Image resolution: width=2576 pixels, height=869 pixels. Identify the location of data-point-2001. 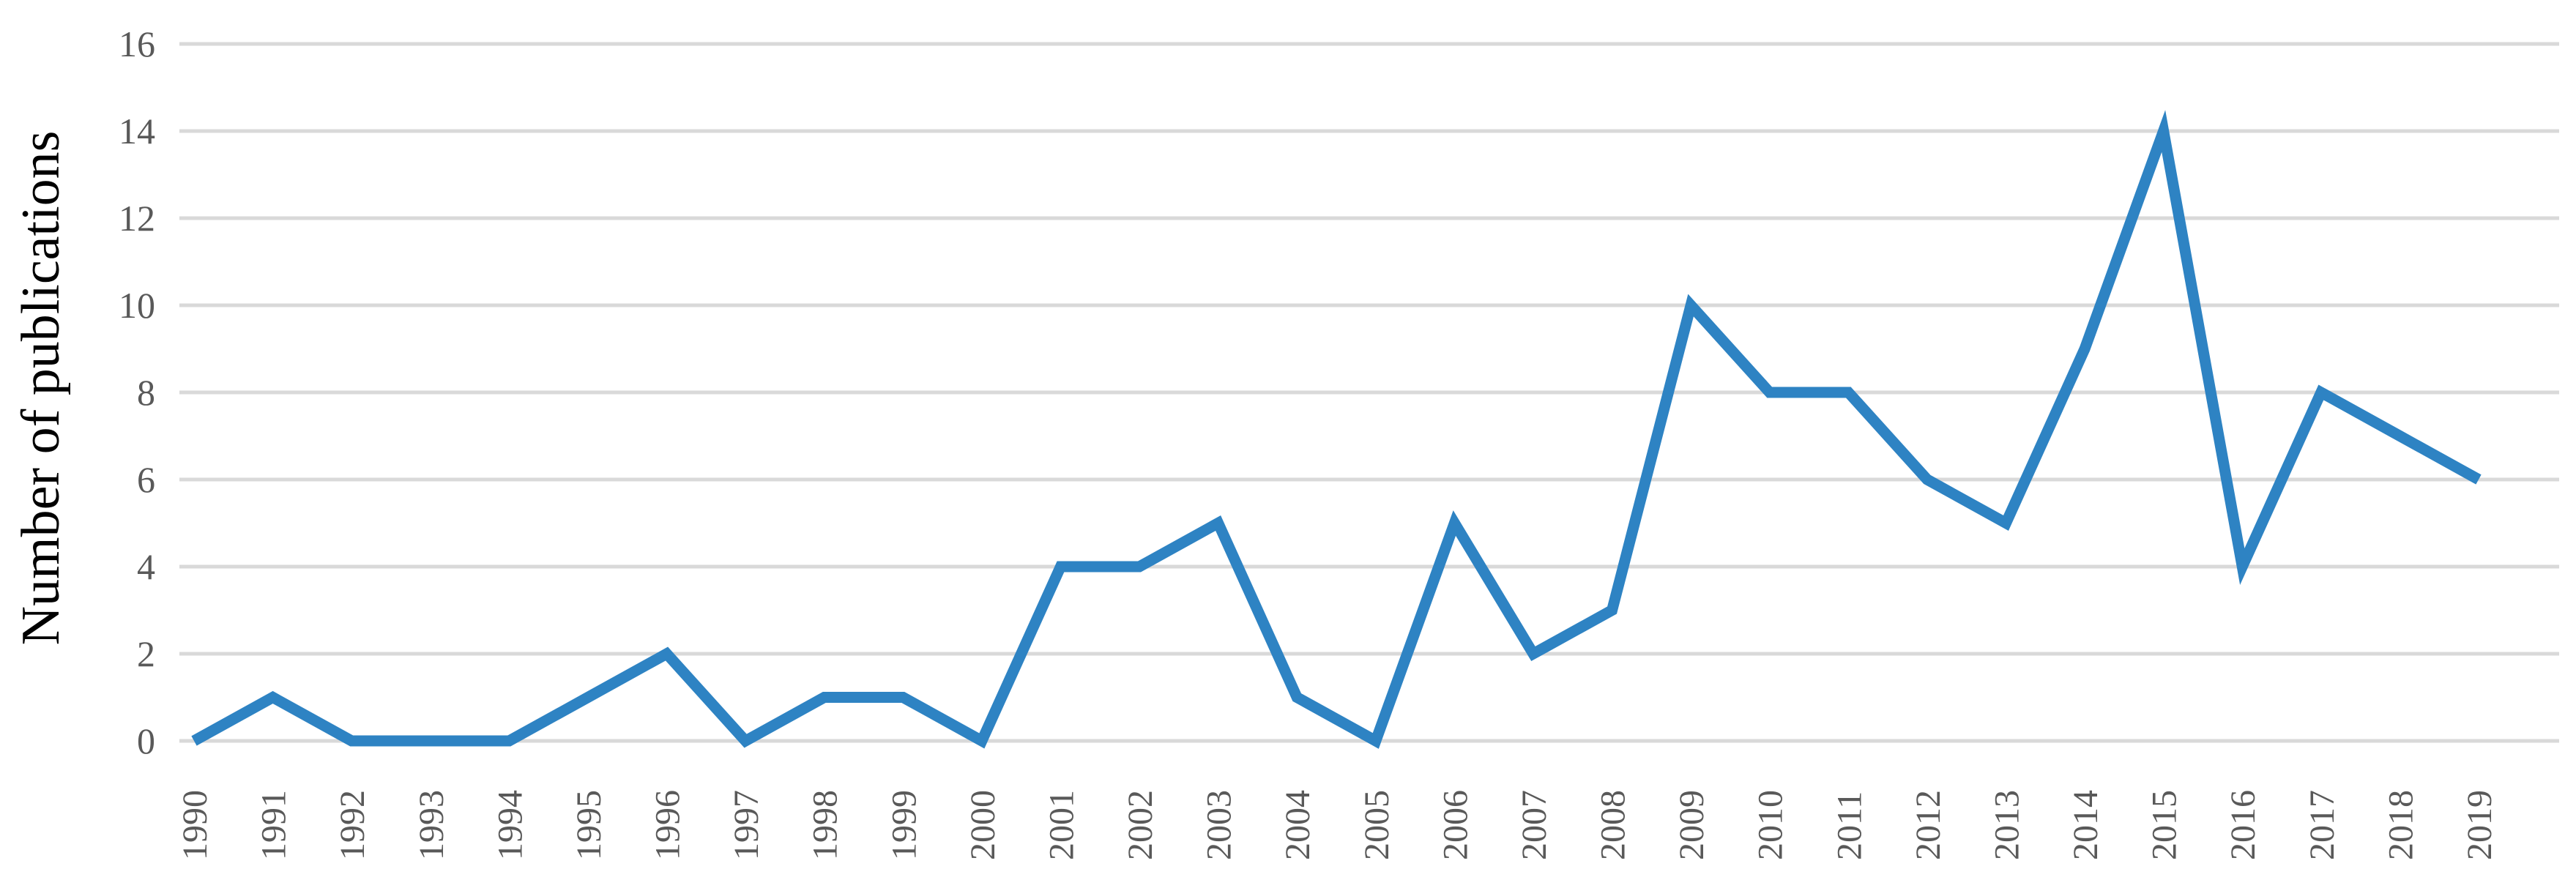
(1060, 567).